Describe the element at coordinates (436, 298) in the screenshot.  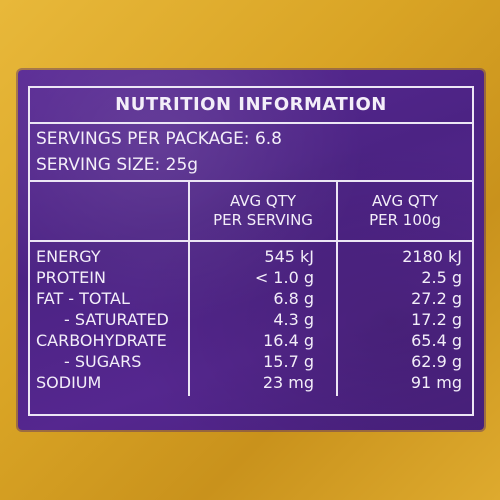
I see `per-100g-value: 27.2 g` at that location.